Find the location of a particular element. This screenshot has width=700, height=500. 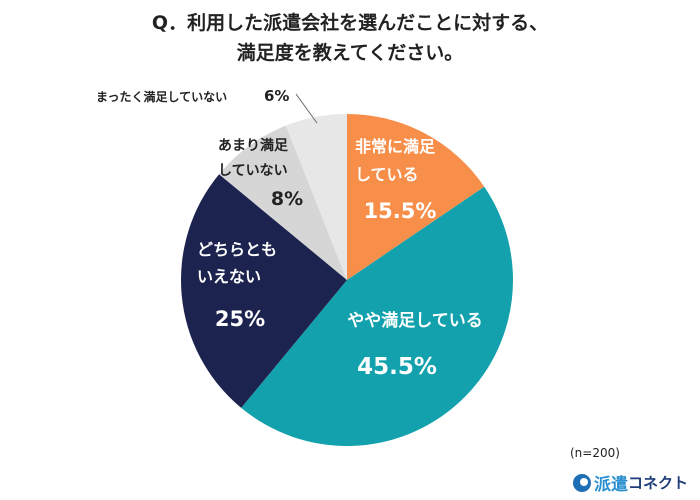

brand-logo: 派遣 コネクト is located at coordinates (630, 482).